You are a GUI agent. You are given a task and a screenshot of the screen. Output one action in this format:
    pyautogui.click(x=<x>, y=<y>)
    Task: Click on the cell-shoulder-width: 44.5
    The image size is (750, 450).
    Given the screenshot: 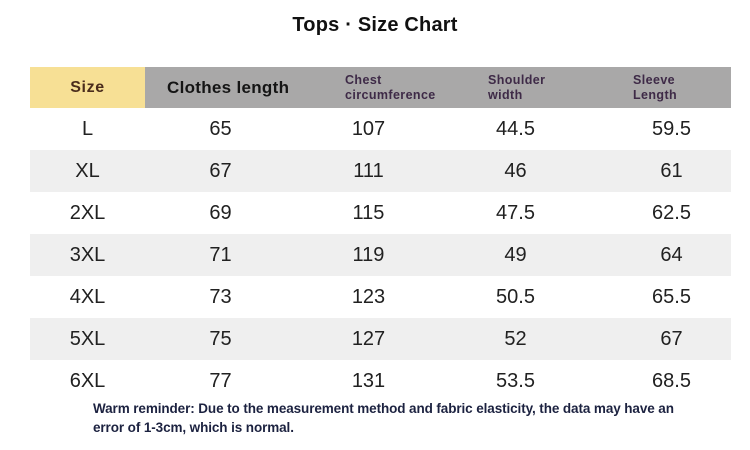 What is the action you would take?
    pyautogui.click(x=515, y=128)
    